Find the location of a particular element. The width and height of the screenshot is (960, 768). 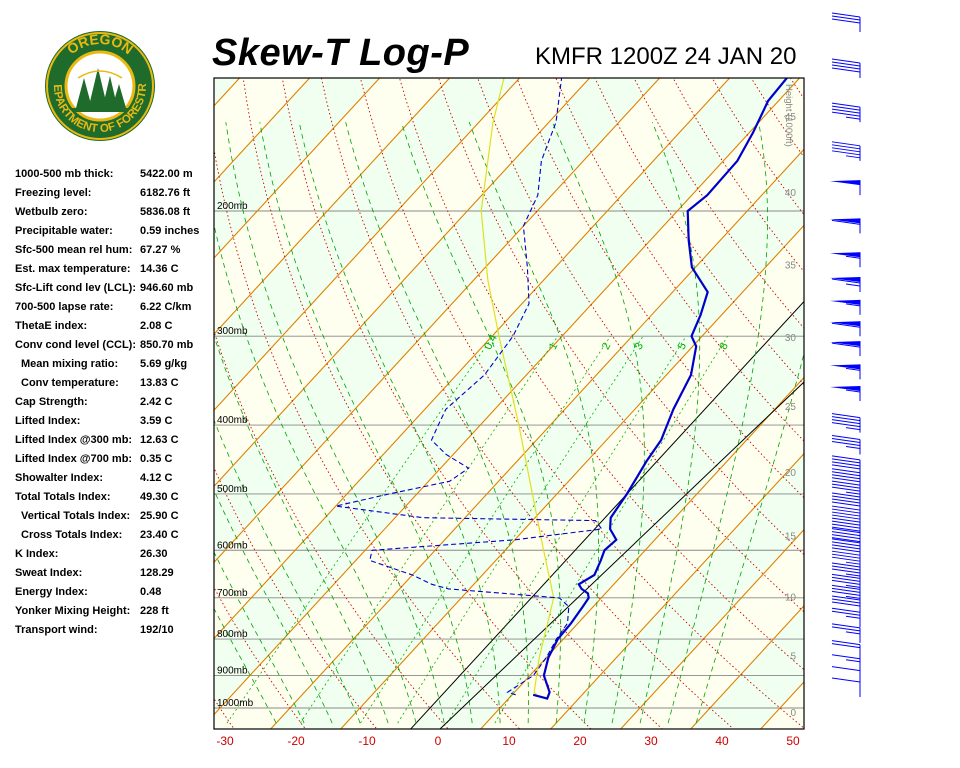

mixing-ratio-label: 2 is located at coordinates (606, 346).